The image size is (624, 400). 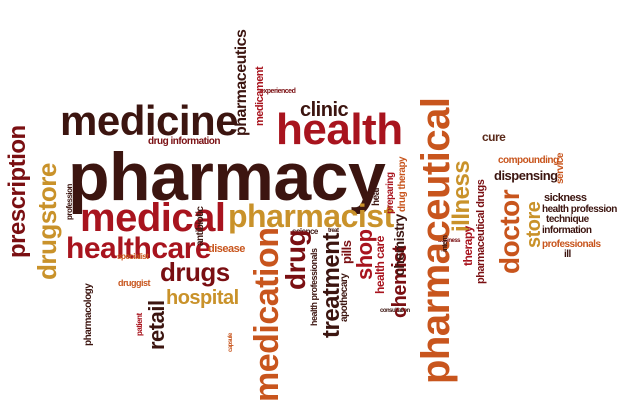 I want to click on word-disease: patient, so click(x=139, y=324).